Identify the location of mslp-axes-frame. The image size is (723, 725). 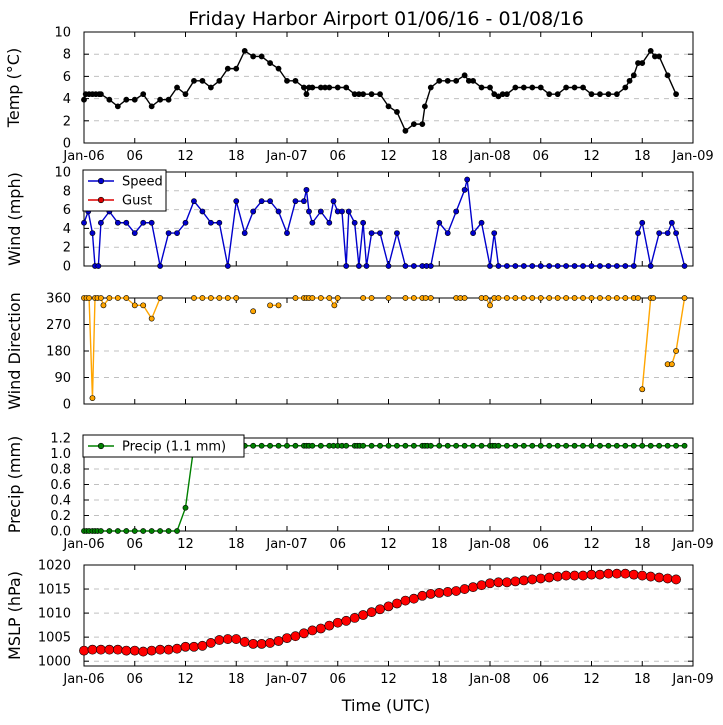
(388, 615).